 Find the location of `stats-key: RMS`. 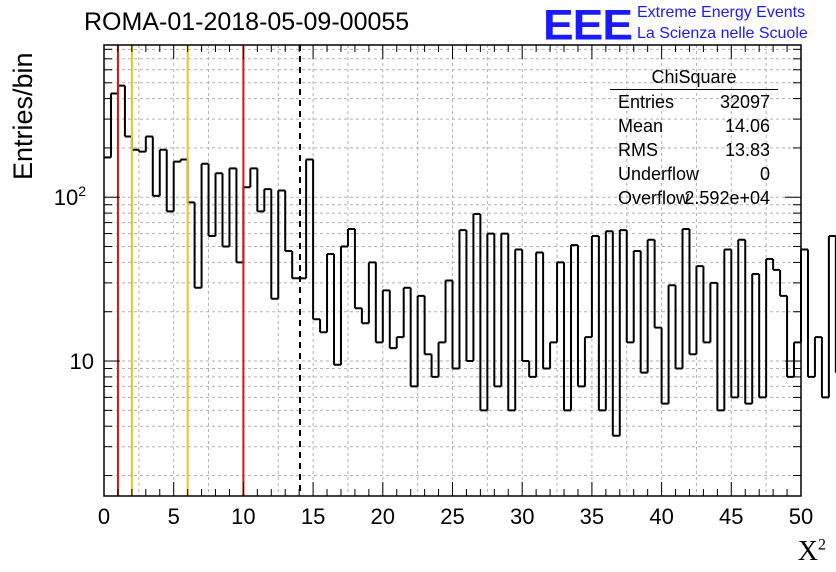

stats-key: RMS is located at coordinates (638, 150).